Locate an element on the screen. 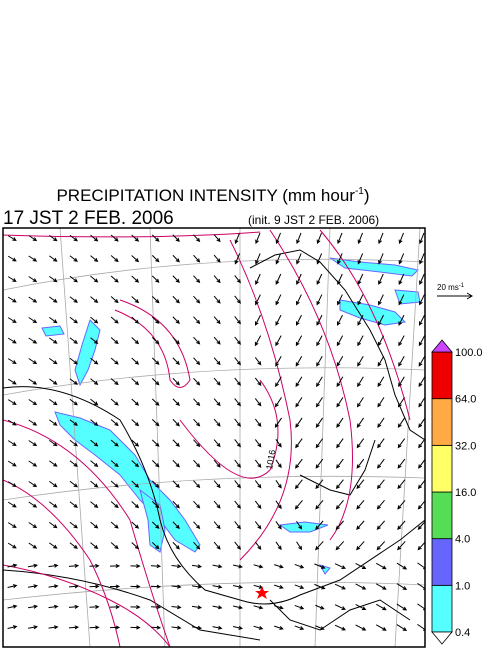 The width and height of the screenshot is (500, 650). title-main: PRECIPITATION INTENSITY (mm hour is located at coordinates (205, 195).